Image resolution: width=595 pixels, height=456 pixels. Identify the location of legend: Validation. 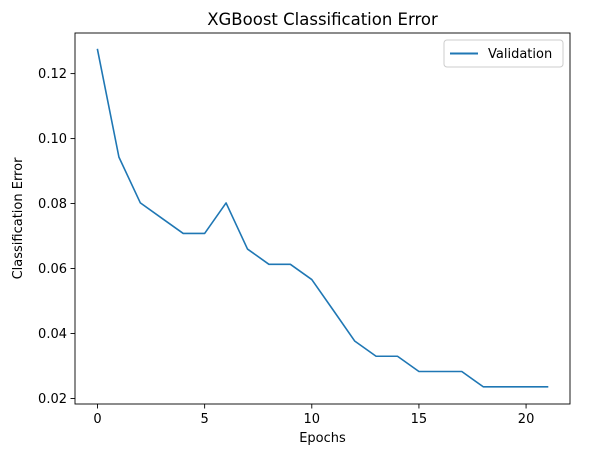
(503, 53).